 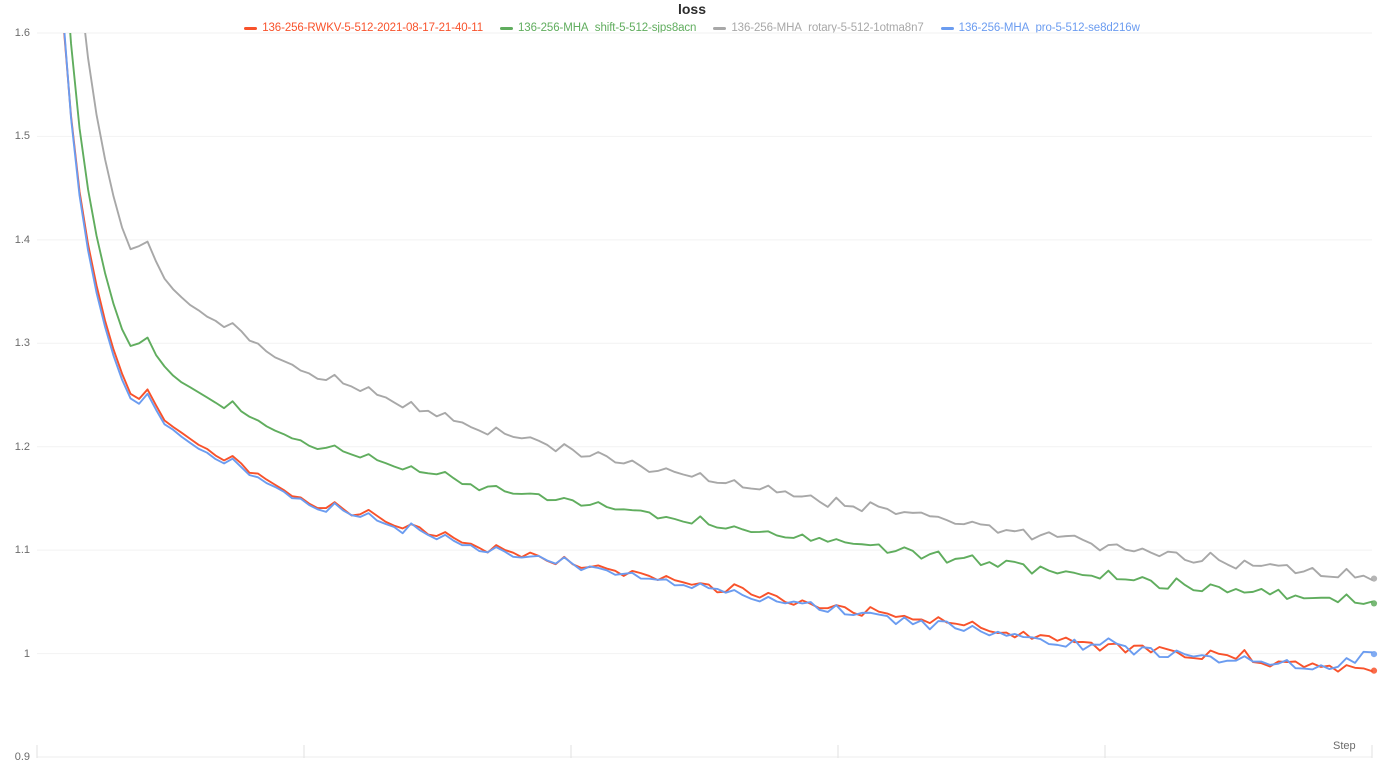 I want to click on chart-title: loss, so click(x=691, y=9).